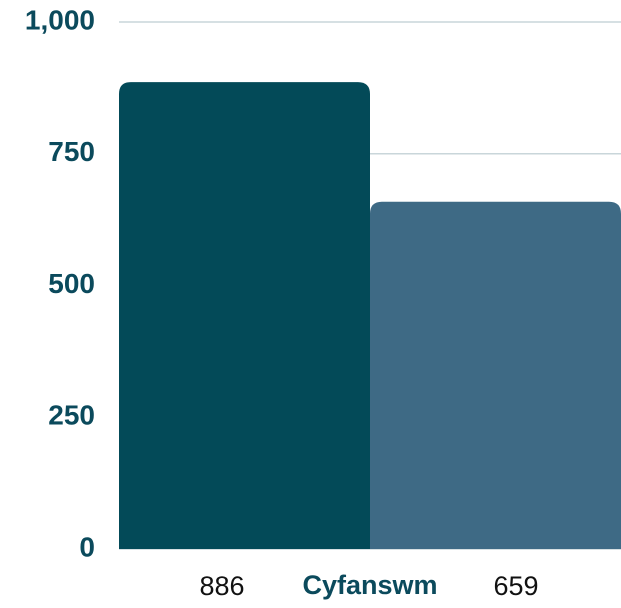 Image resolution: width=621 pixels, height=608 pixels. What do you see at coordinates (369, 585) in the screenshot?
I see `x-tick-label: Cyfanswm` at bounding box center [369, 585].